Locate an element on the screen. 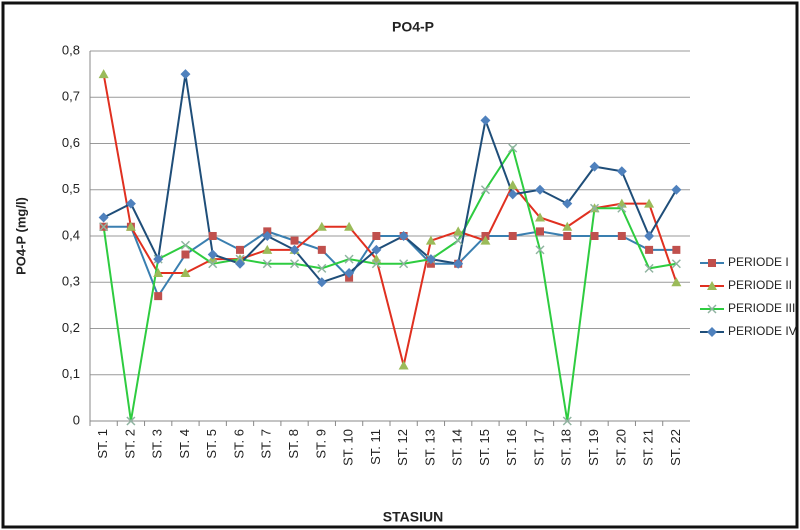 The image size is (800, 530). x-tick-label: ST. 14 is located at coordinates (457, 447).